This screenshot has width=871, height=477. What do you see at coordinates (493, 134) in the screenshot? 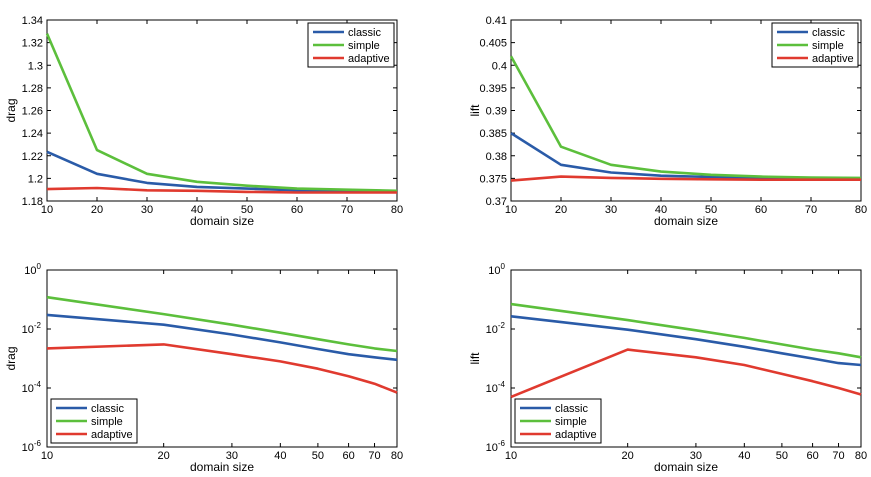
I see `y-tick-label: 0.385` at bounding box center [493, 134].